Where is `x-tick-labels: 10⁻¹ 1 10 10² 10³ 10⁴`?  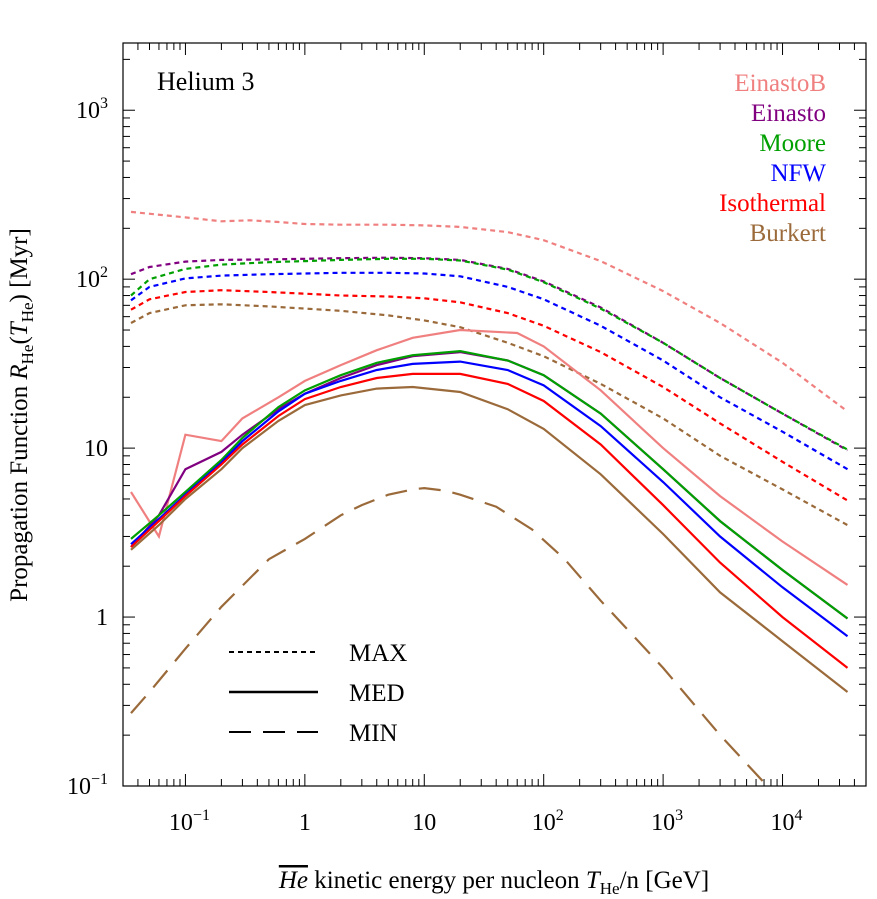 x-tick-labels: 10⁻¹ 1 10 10² 10³ 10⁴ is located at coordinates (486, 821).